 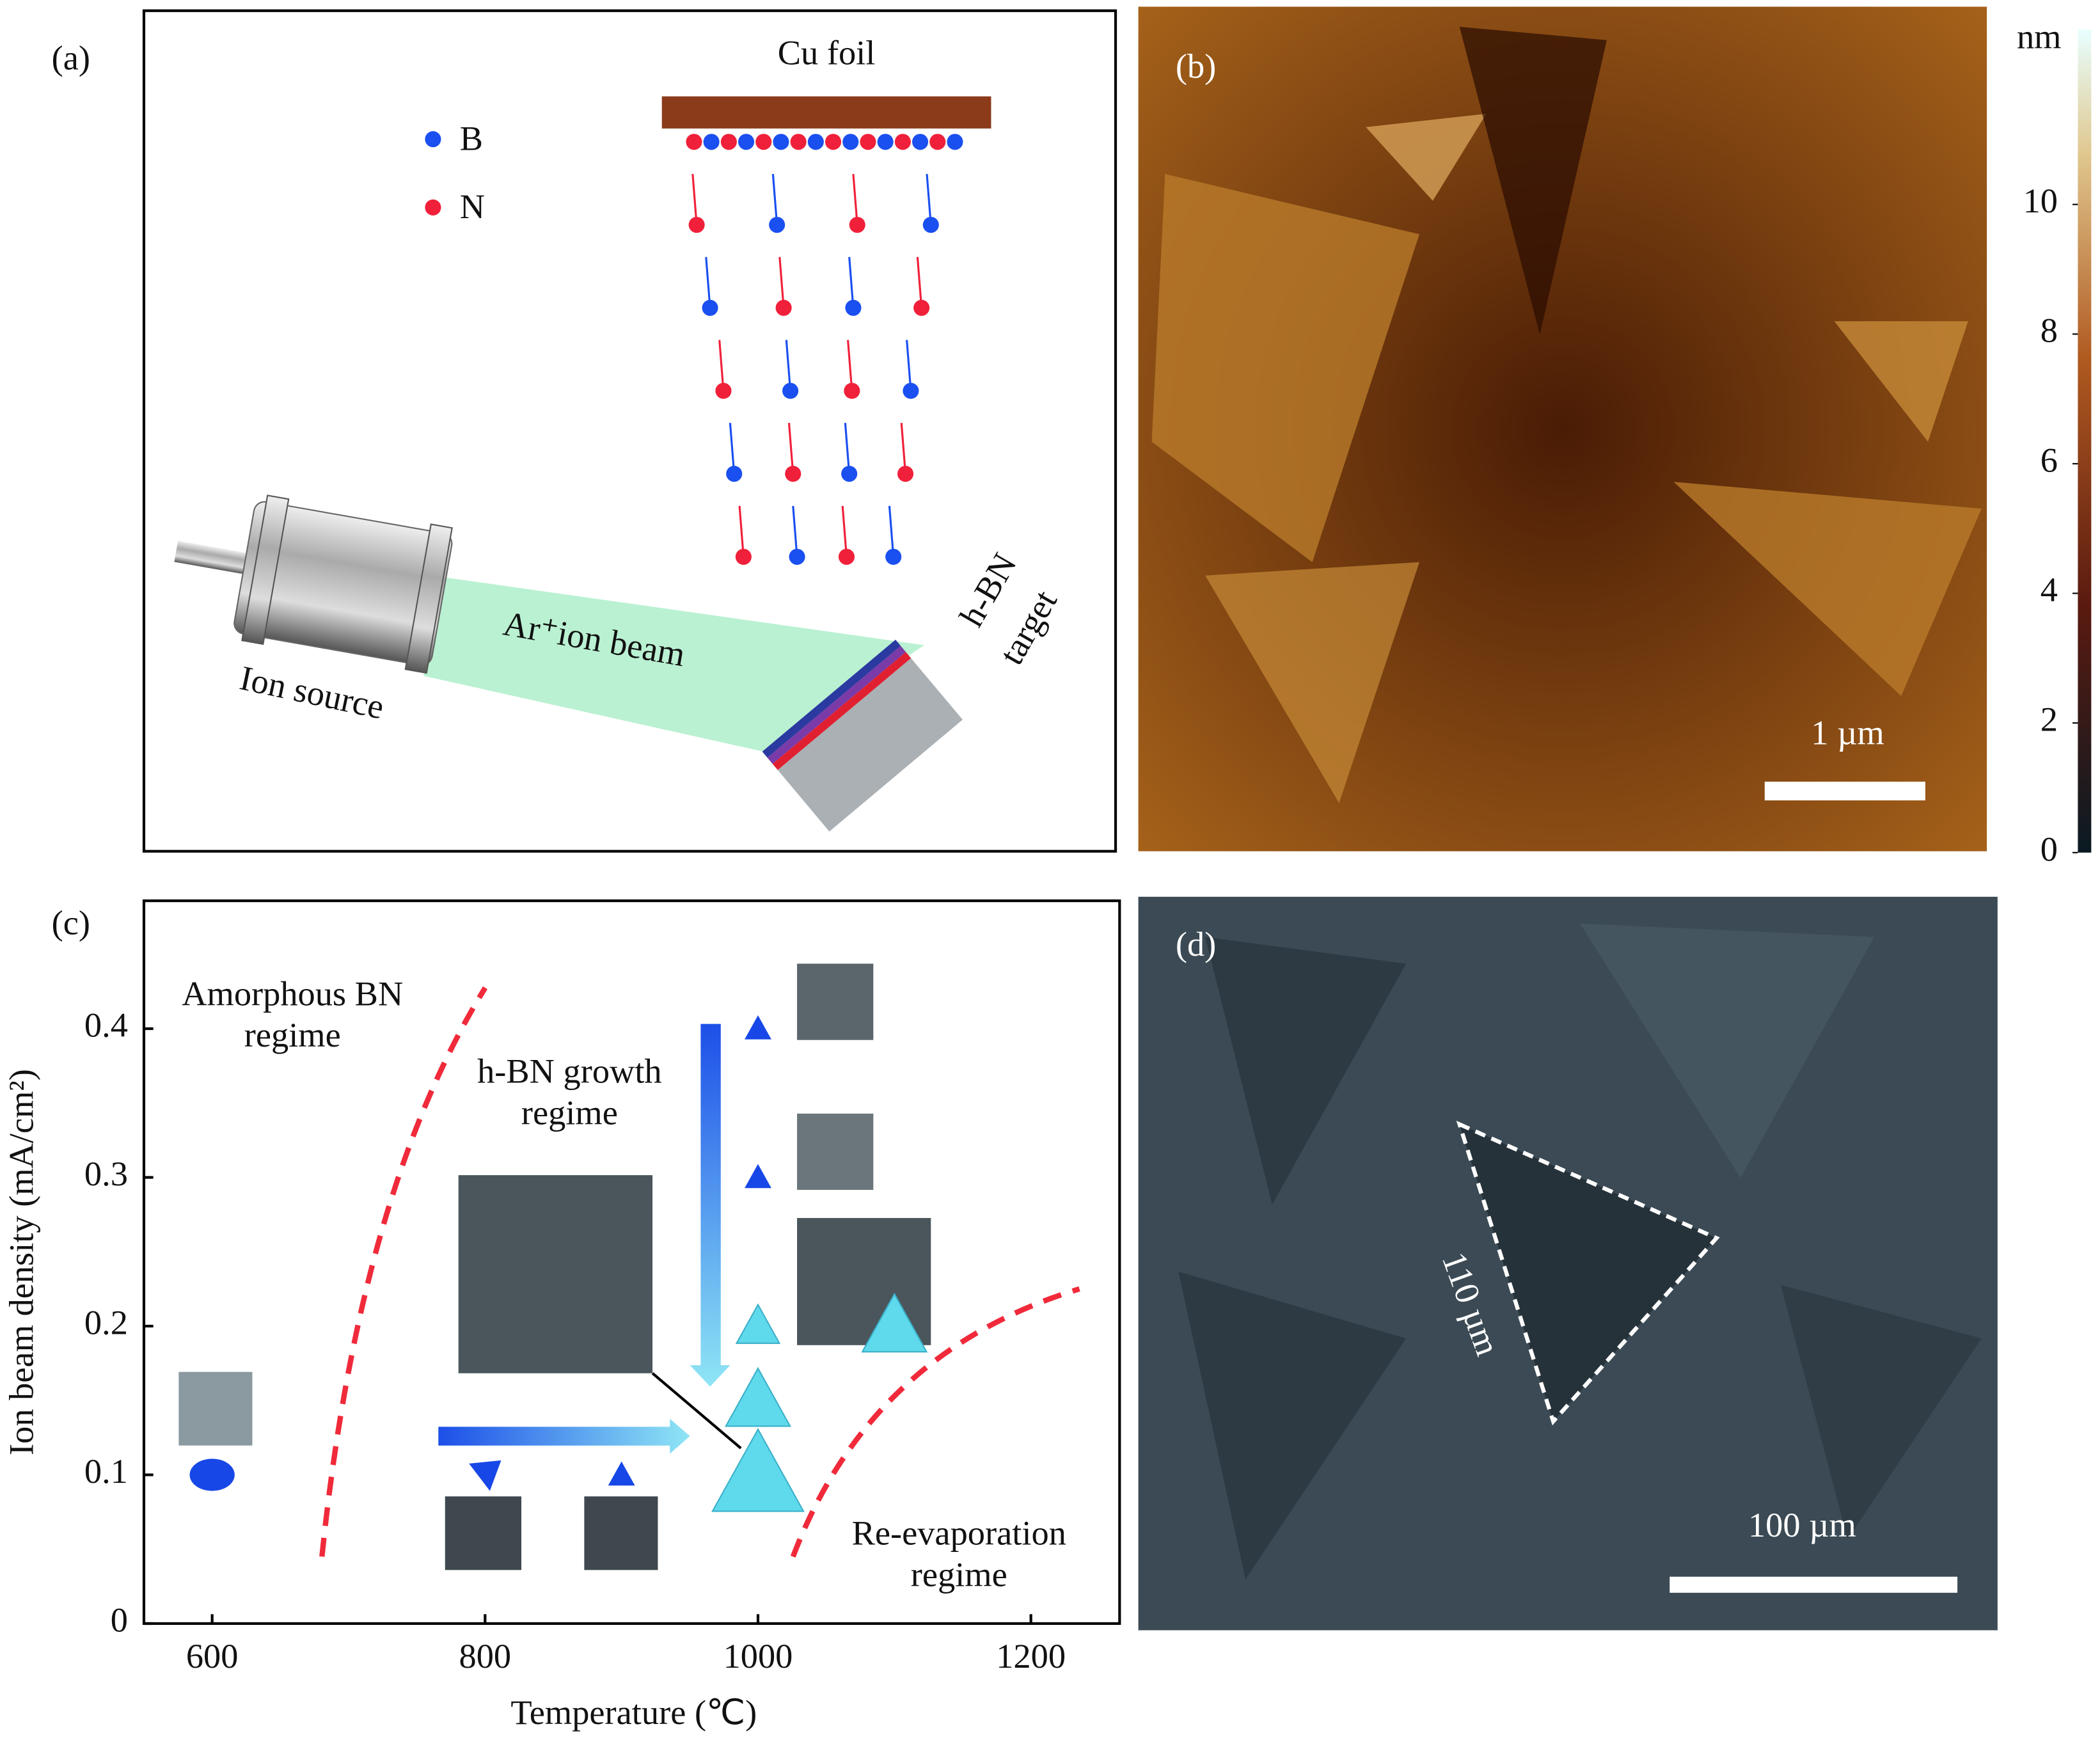 I want to click on y-tick-label: 0.1, so click(x=106, y=1471).